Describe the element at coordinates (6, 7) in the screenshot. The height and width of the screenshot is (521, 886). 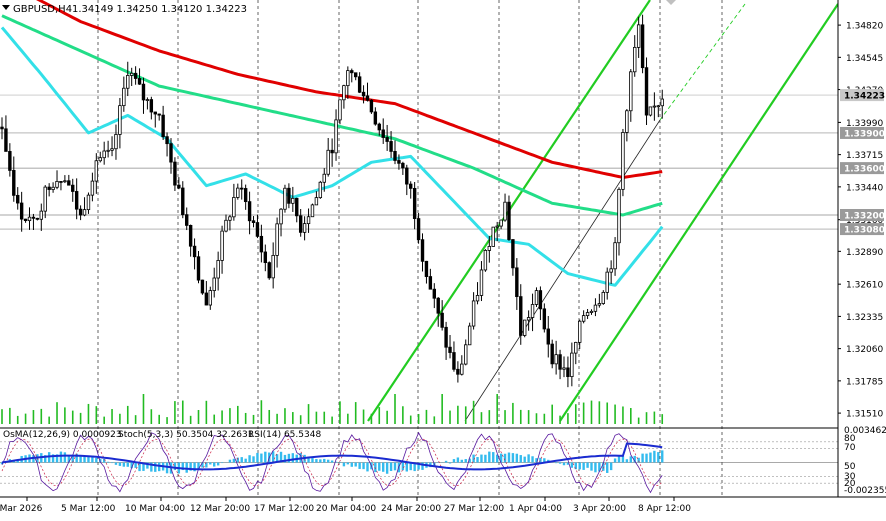
I see `collapse-arrow-icon` at that location.